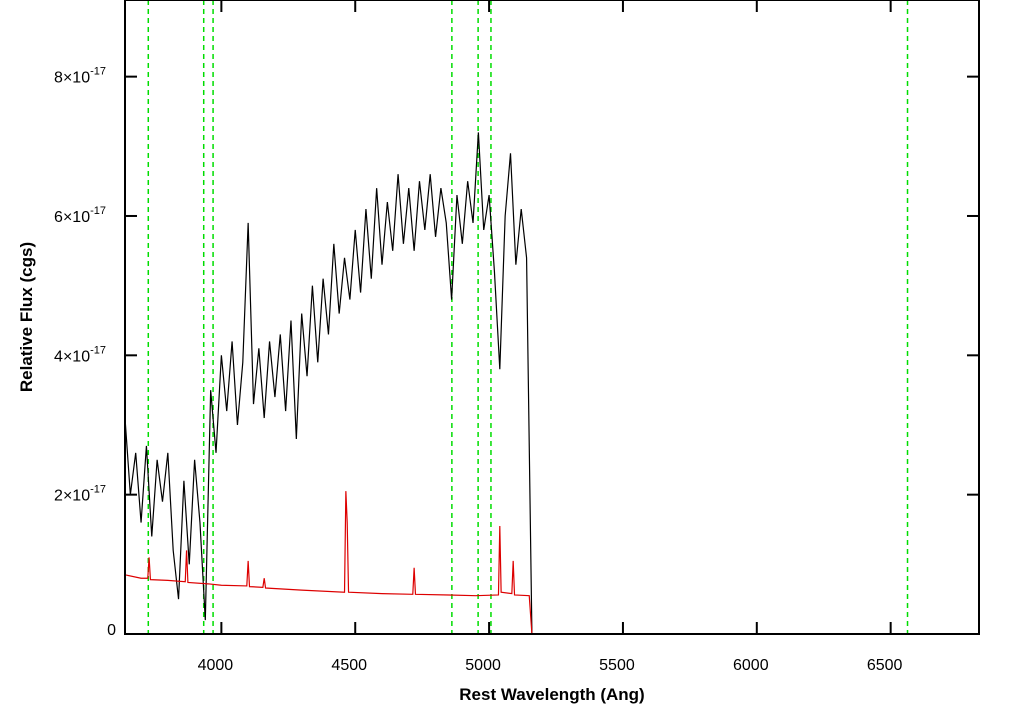 This screenshot has width=1020, height=711. I want to click on x-tick-label: 6000, so click(751, 665).